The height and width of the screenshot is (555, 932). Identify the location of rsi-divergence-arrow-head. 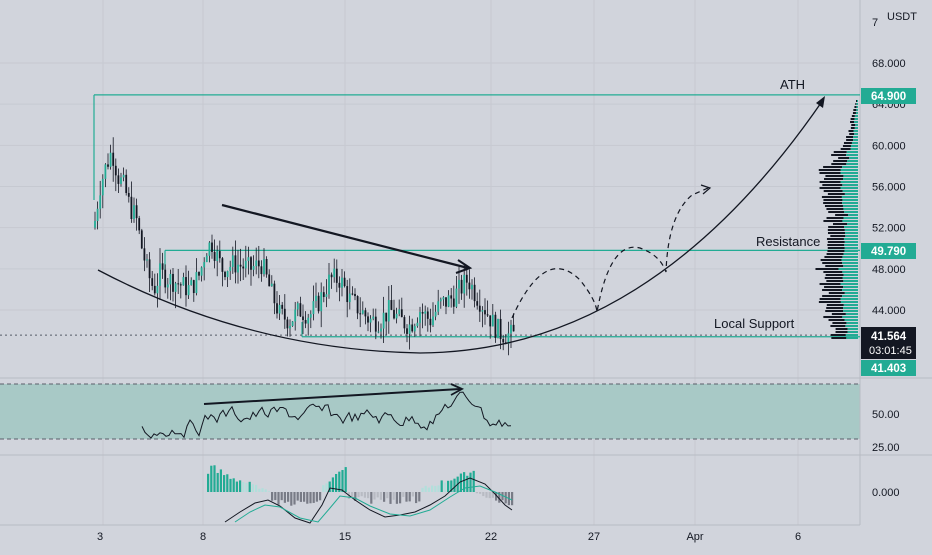
(457, 389).